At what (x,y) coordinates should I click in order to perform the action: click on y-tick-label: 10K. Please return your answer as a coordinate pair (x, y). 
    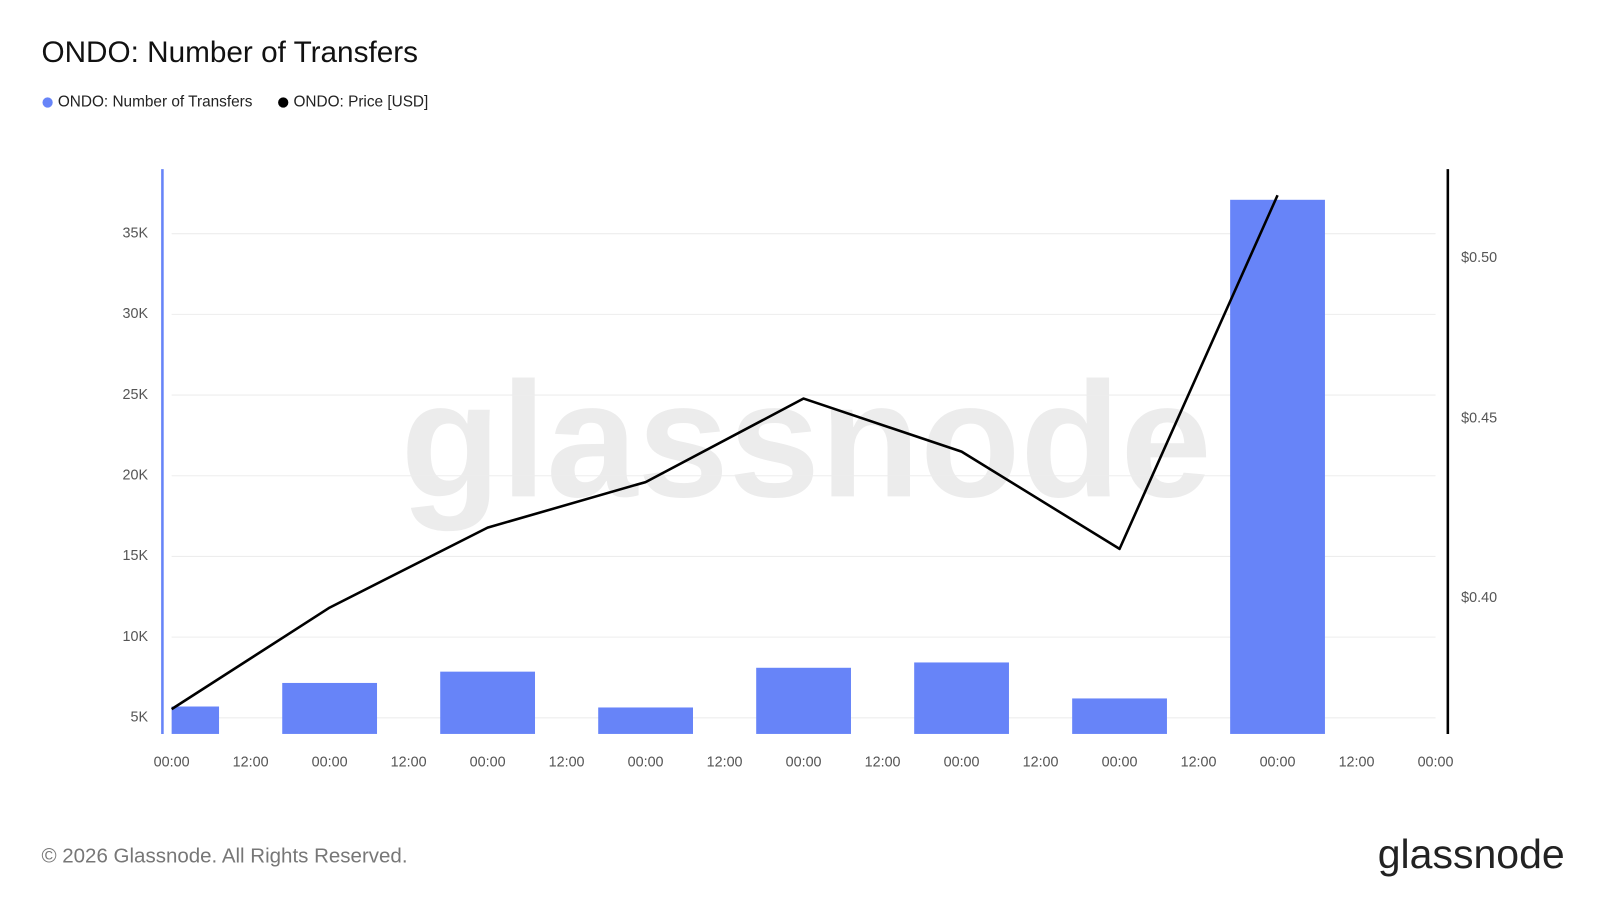
    Looking at the image, I should click on (136, 637).